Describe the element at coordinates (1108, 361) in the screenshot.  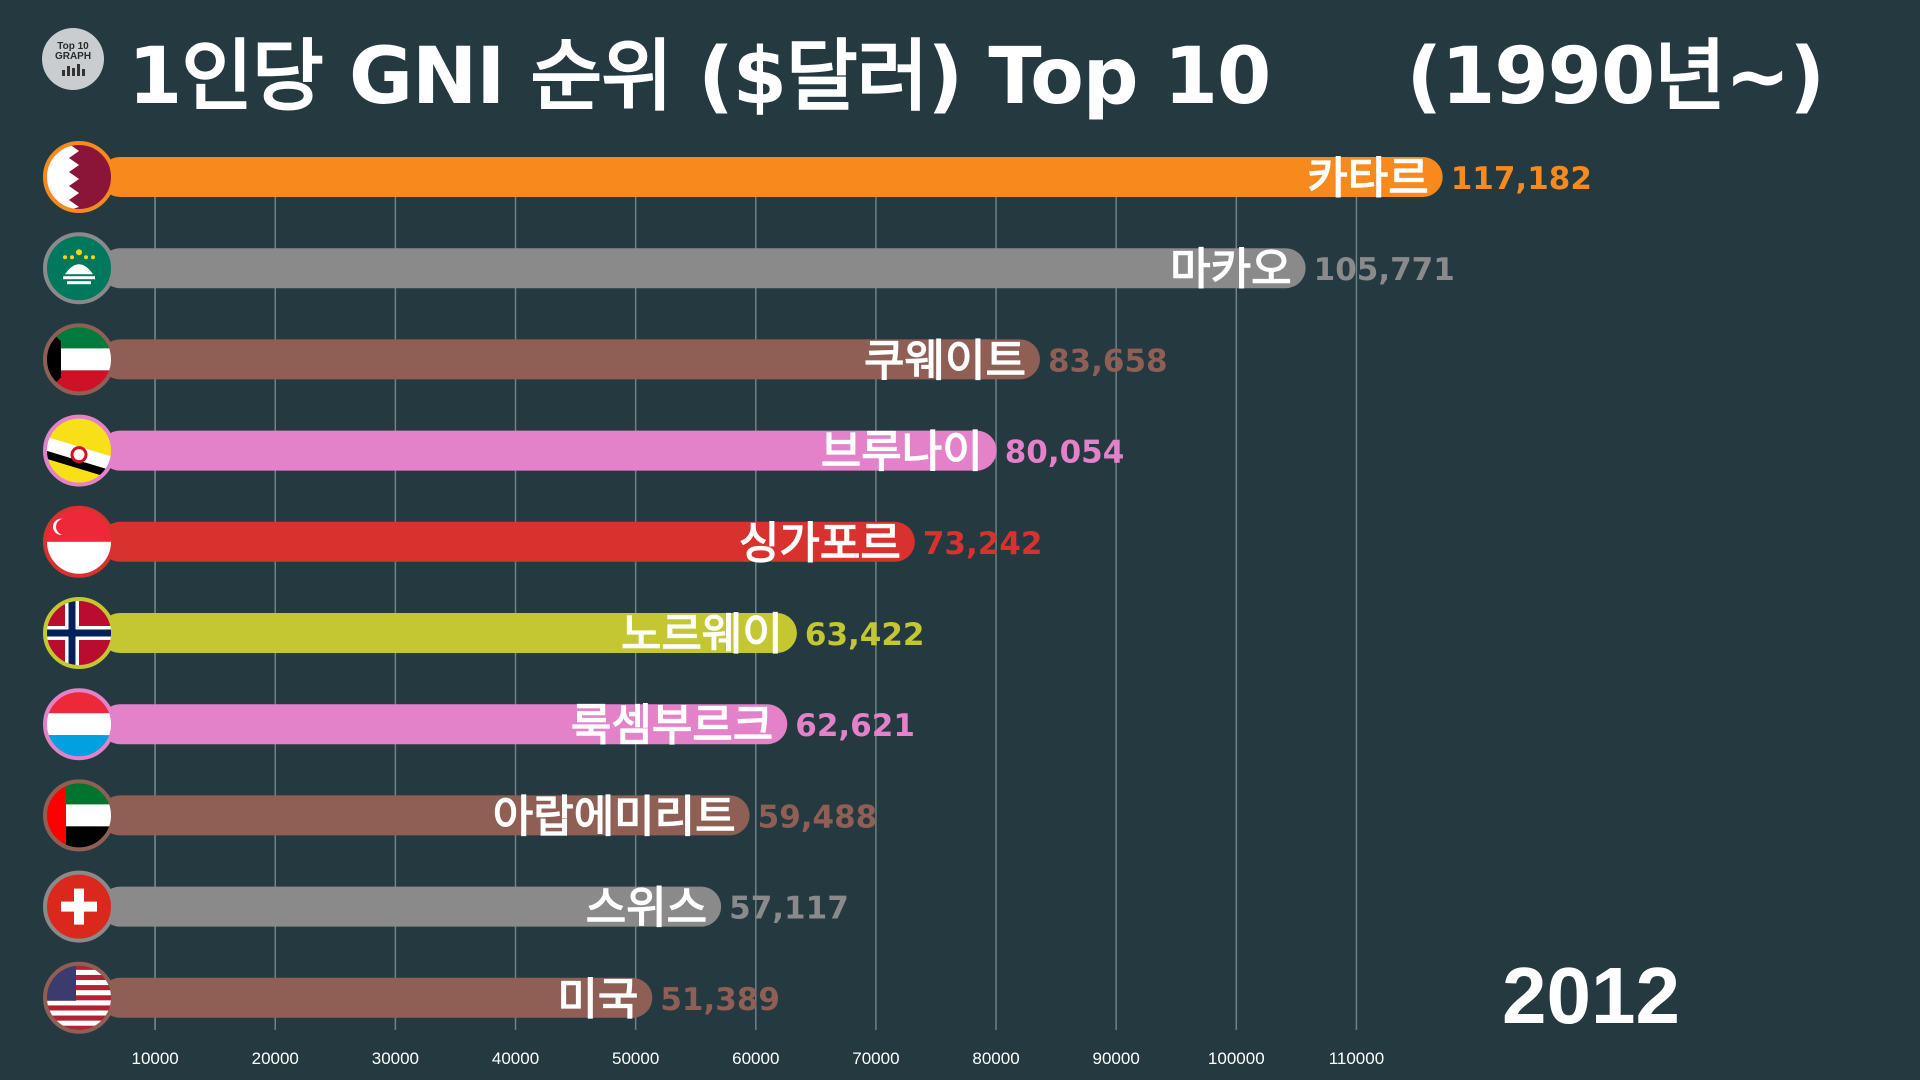
I see `bar-value-label: 83,658` at that location.